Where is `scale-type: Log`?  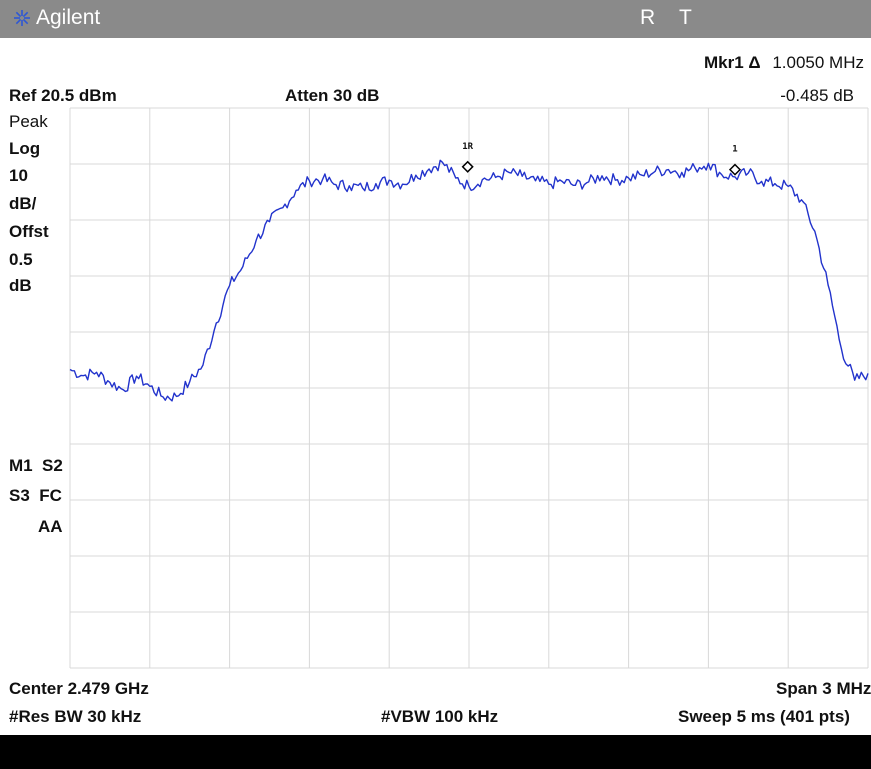 scale-type: Log is located at coordinates (25, 148).